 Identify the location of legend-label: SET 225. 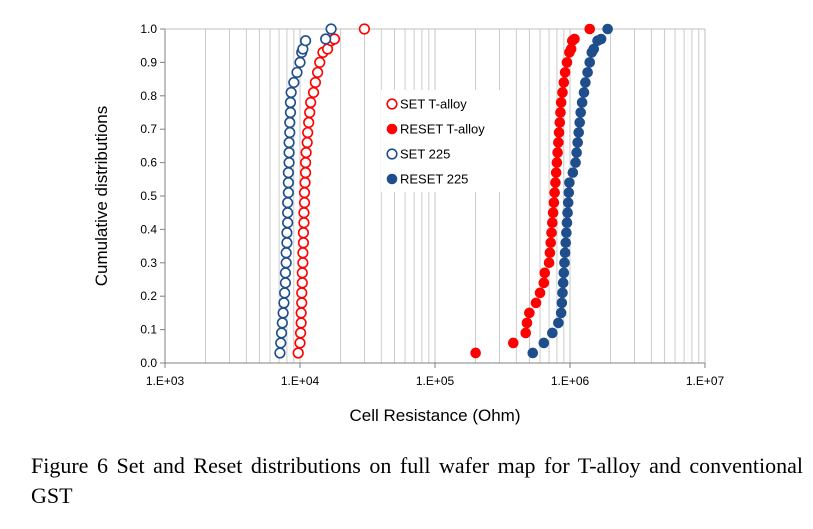
(425, 154).